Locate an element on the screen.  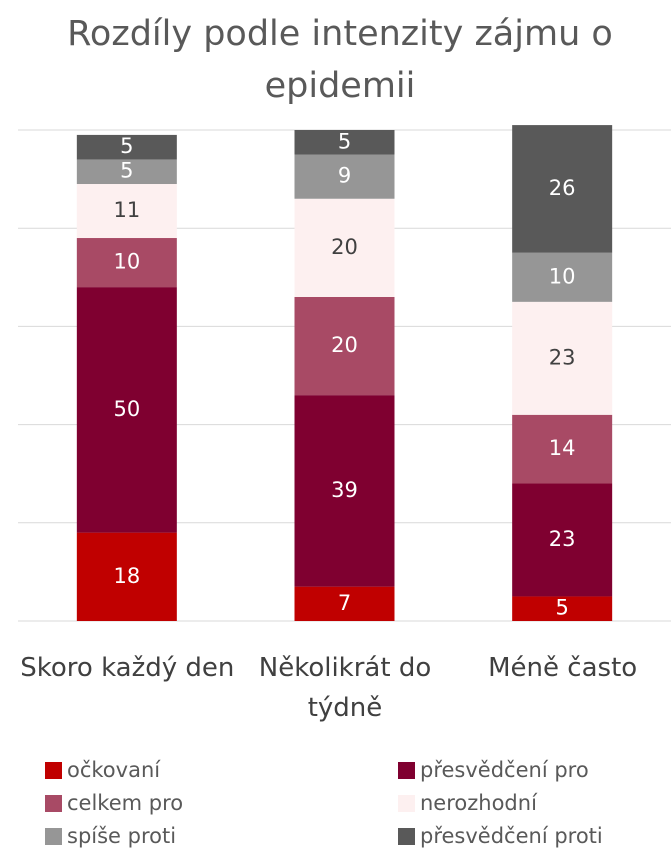
legend-item: nerozhodní is located at coordinates (467, 803).